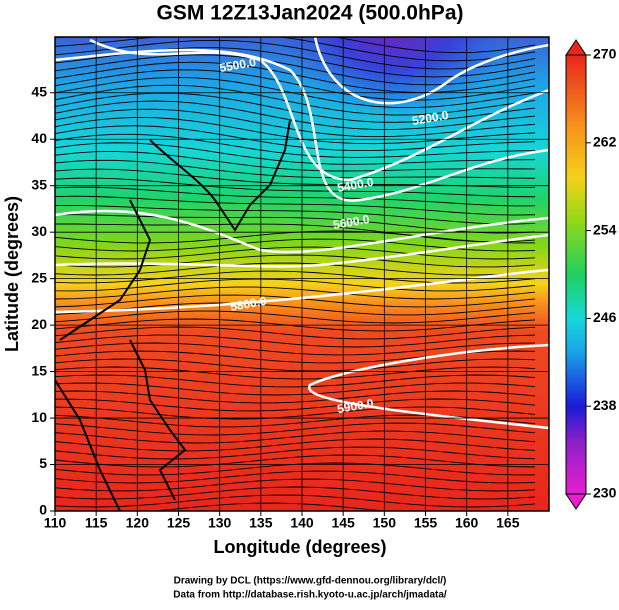 The width and height of the screenshot is (619, 610). I want to click on x-tick-label: 160, so click(467, 523).